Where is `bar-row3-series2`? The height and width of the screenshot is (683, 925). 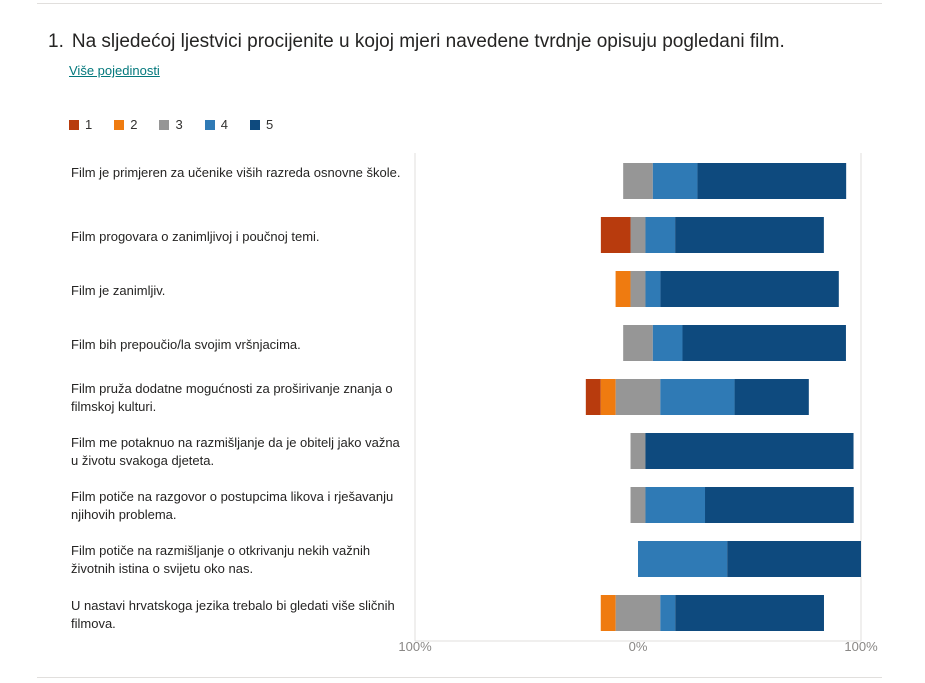
bar-row3-series2 is located at coordinates (623, 289).